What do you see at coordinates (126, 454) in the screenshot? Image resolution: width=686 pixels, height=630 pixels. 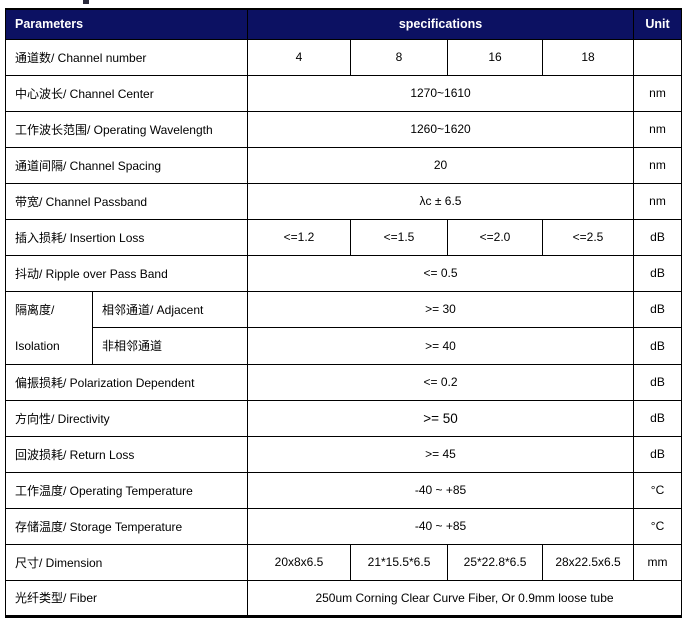 I see `parameter-cell: 回波损耗/ Return Loss` at bounding box center [126, 454].